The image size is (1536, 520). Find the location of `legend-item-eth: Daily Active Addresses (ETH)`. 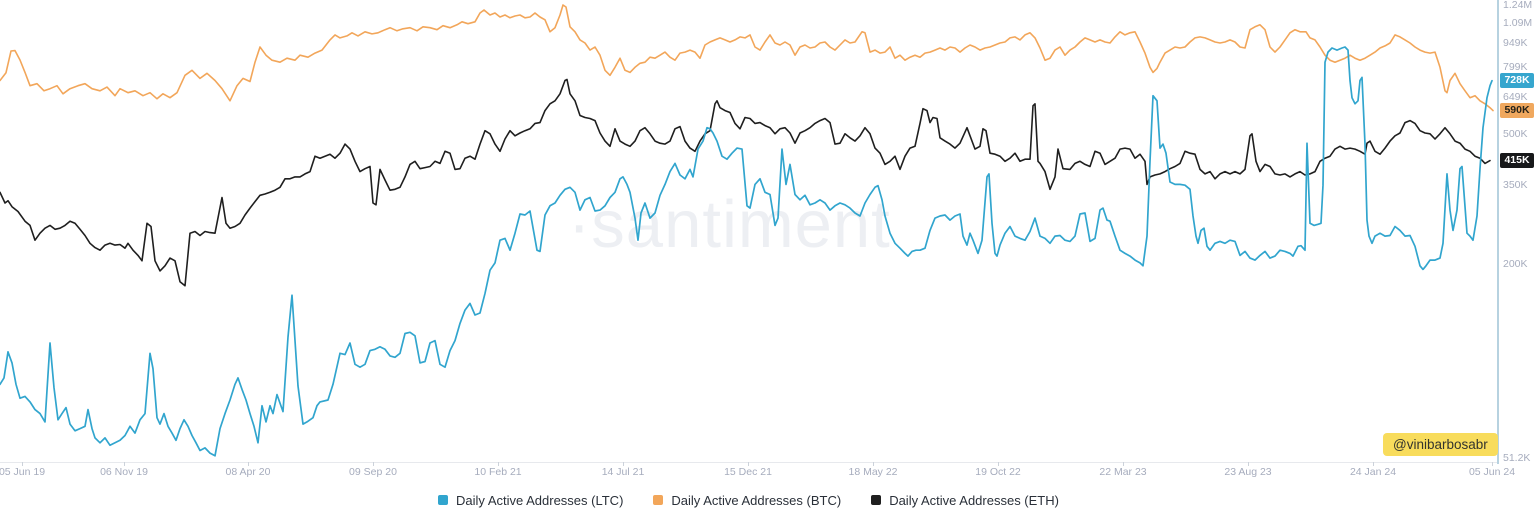

legend-item-eth: Daily Active Addresses (ETH) is located at coordinates (965, 500).